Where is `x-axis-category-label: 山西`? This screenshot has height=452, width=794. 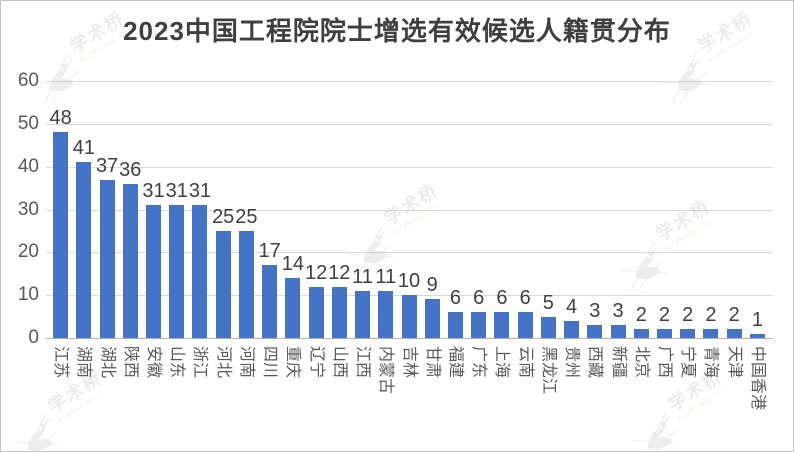 x-axis-category-label: 山西 is located at coordinates (339, 362).